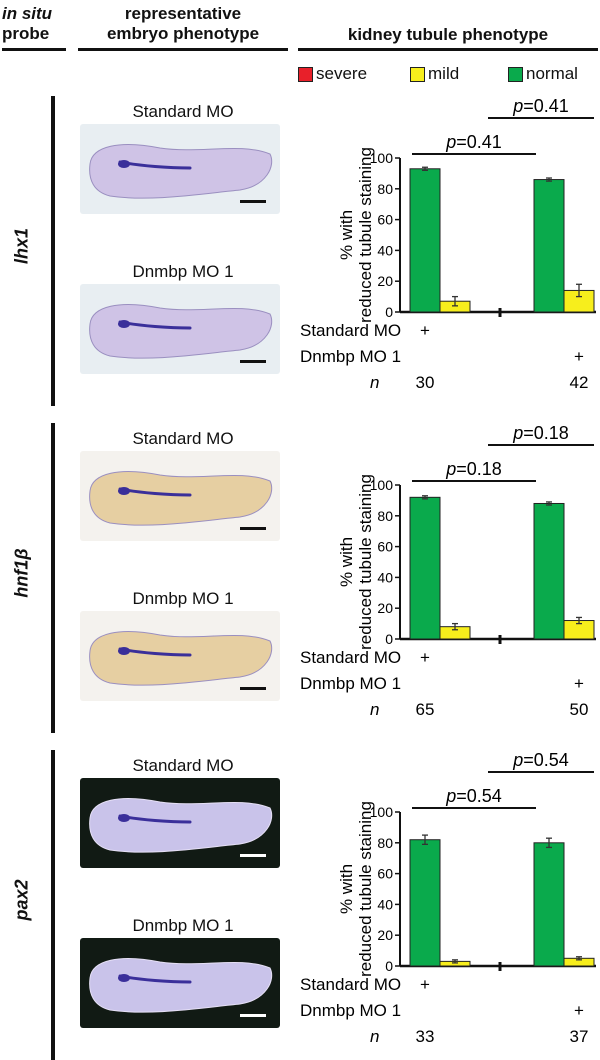 The image size is (600, 1060). I want to click on legend-item-mild: mild, so click(434, 74).